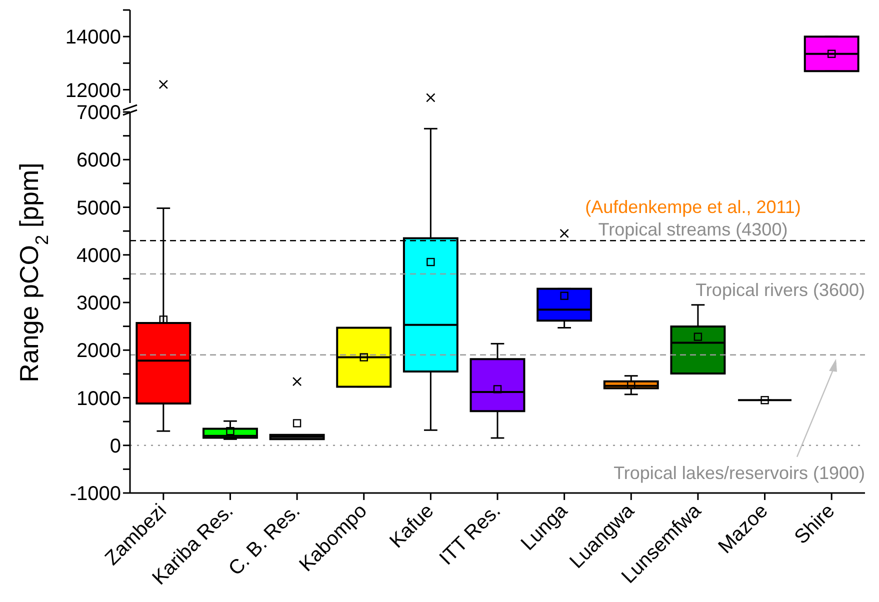 Image resolution: width=879 pixels, height=602 pixels. I want to click on annotation: (Aufdenkempe et al., 2011), so click(693, 207).